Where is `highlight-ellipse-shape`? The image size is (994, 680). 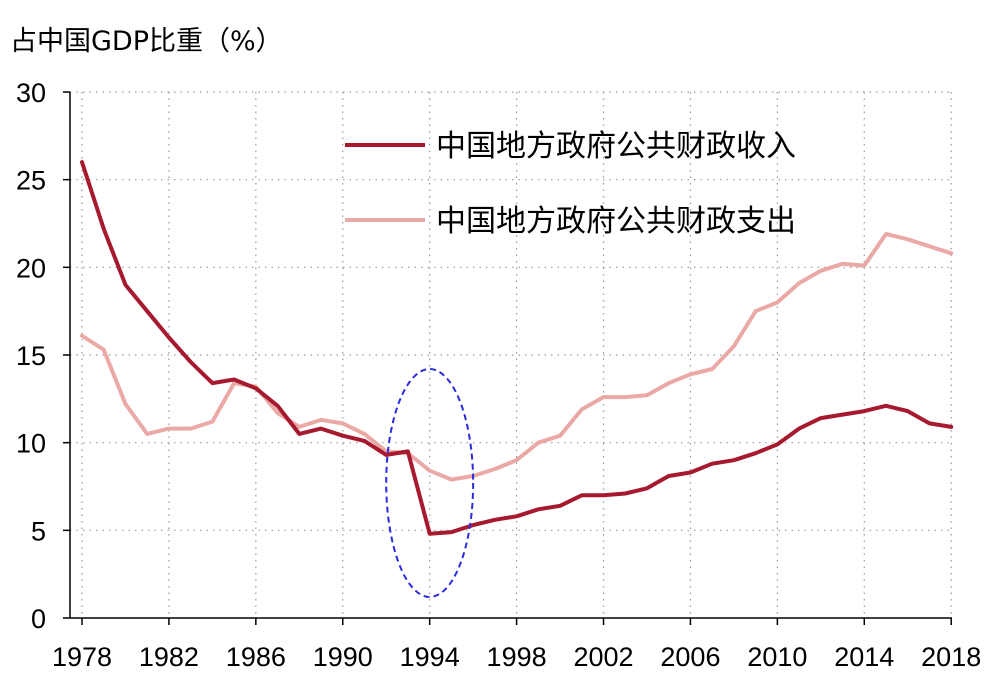
highlight-ellipse-shape is located at coordinates (430, 483).